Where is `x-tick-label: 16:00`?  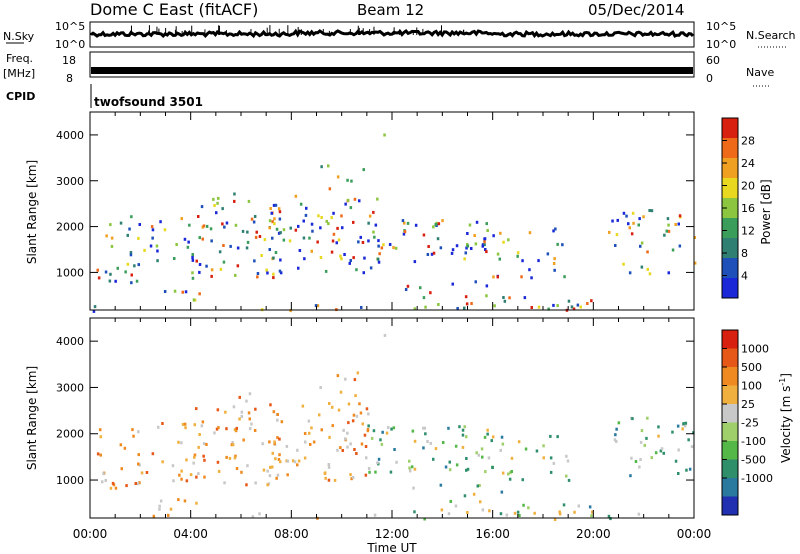 x-tick-label: 16:00 is located at coordinates (492, 534).